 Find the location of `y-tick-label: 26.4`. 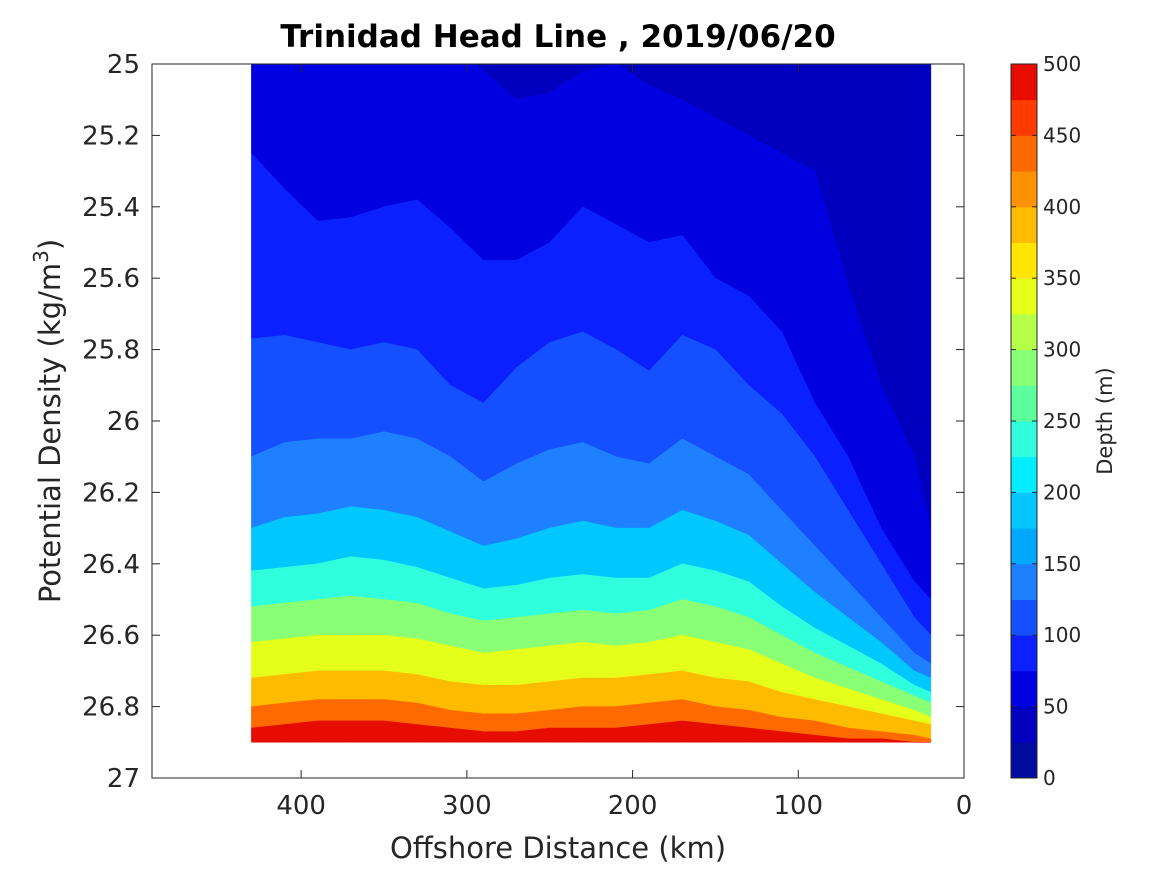

y-tick-label: 26.4 is located at coordinates (111, 565).